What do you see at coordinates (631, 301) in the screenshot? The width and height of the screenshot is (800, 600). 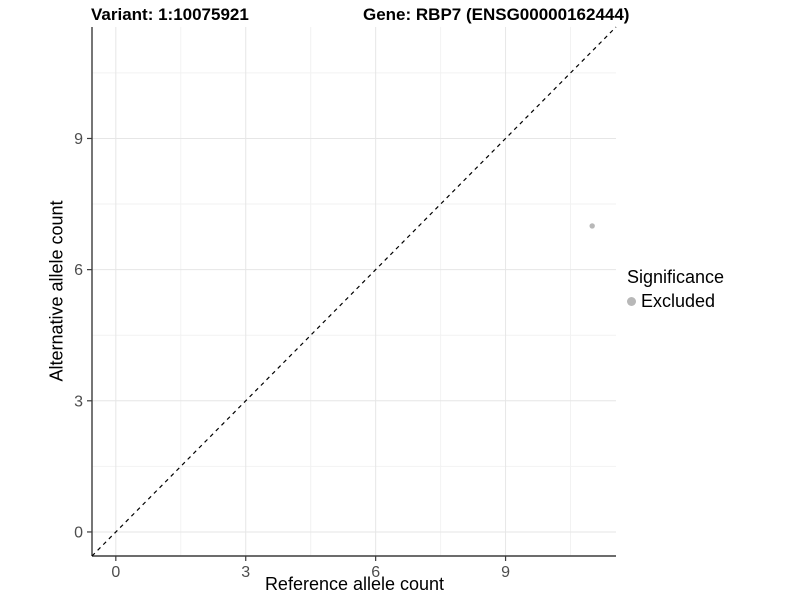 I see `legend-key-point-icon` at bounding box center [631, 301].